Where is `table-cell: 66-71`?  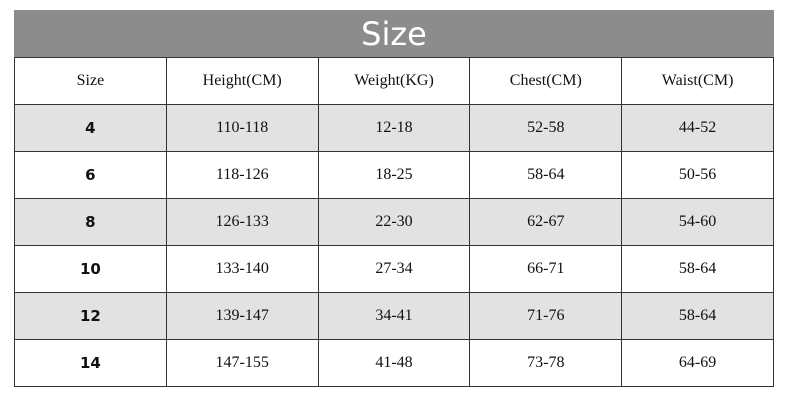
table-cell: 66-71 is located at coordinates (546, 269).